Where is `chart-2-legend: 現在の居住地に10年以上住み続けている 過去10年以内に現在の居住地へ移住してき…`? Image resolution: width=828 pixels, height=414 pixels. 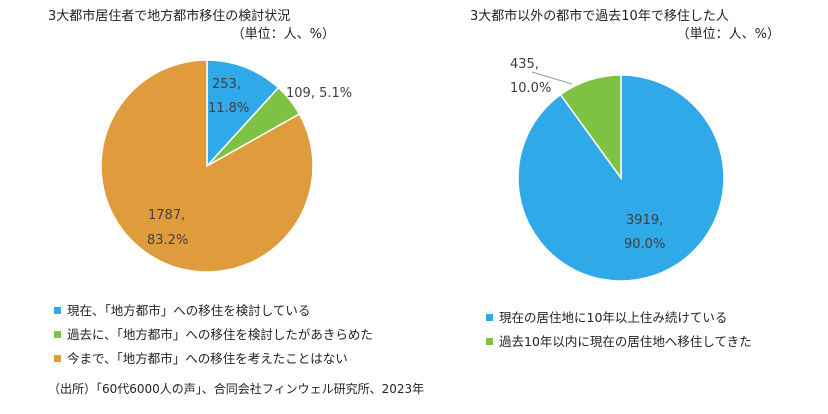
chart-2-legend: 現在の居住地に10年以上住み続けている 過去10年以内に現在の居住地へ移住してき… is located at coordinates (619, 329).